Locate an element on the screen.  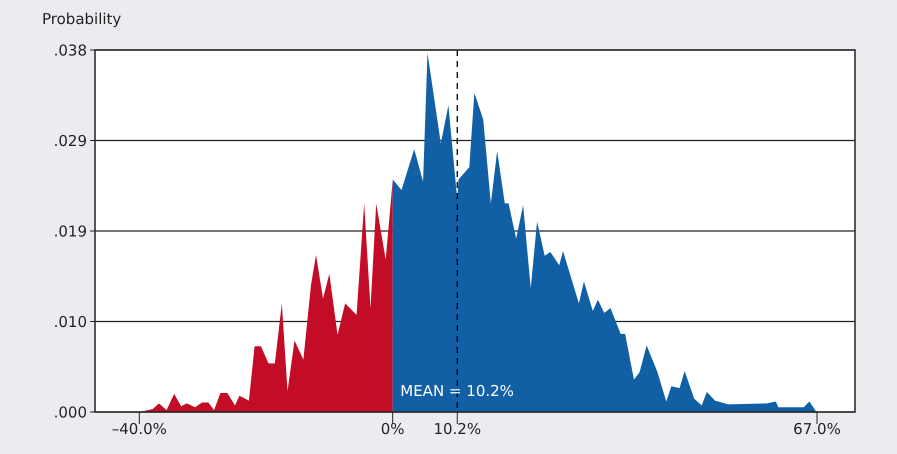
ref-line-label: MEAN = 10.2% is located at coordinates (457, 391).